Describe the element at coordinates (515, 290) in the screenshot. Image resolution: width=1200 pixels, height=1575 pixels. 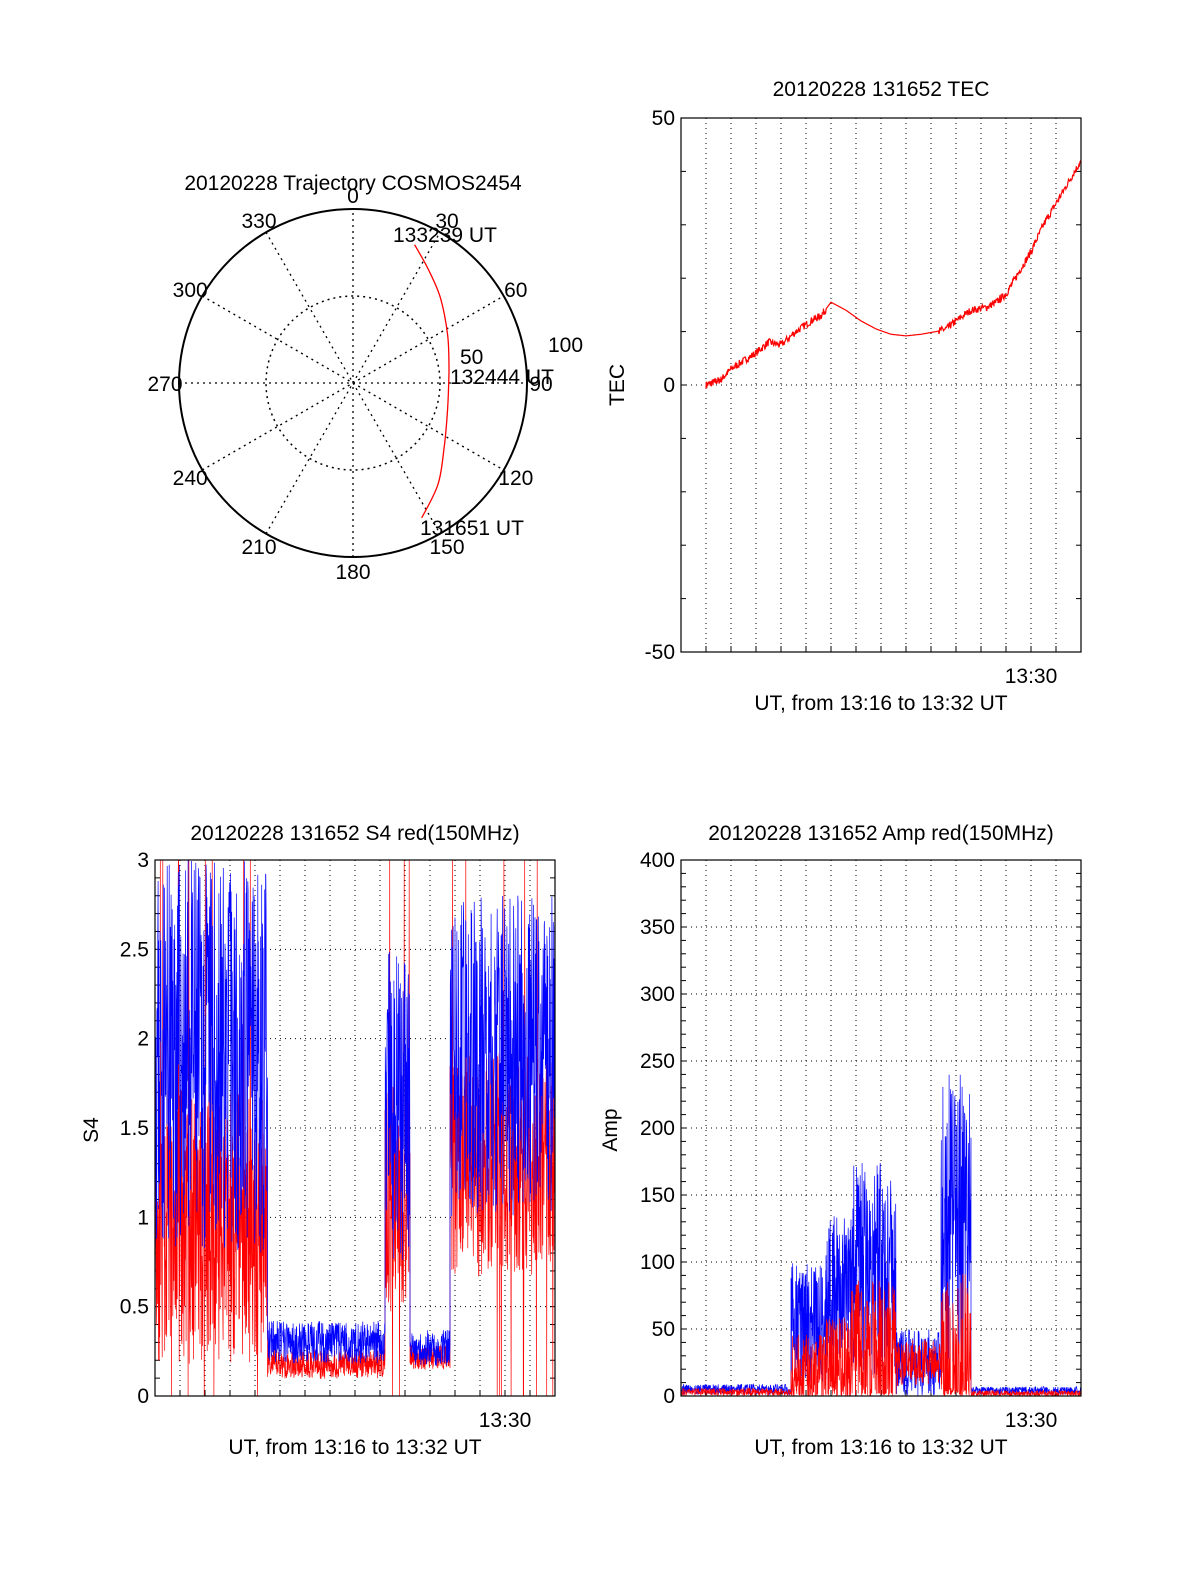
I see `azimuth-label-60: 60` at that location.